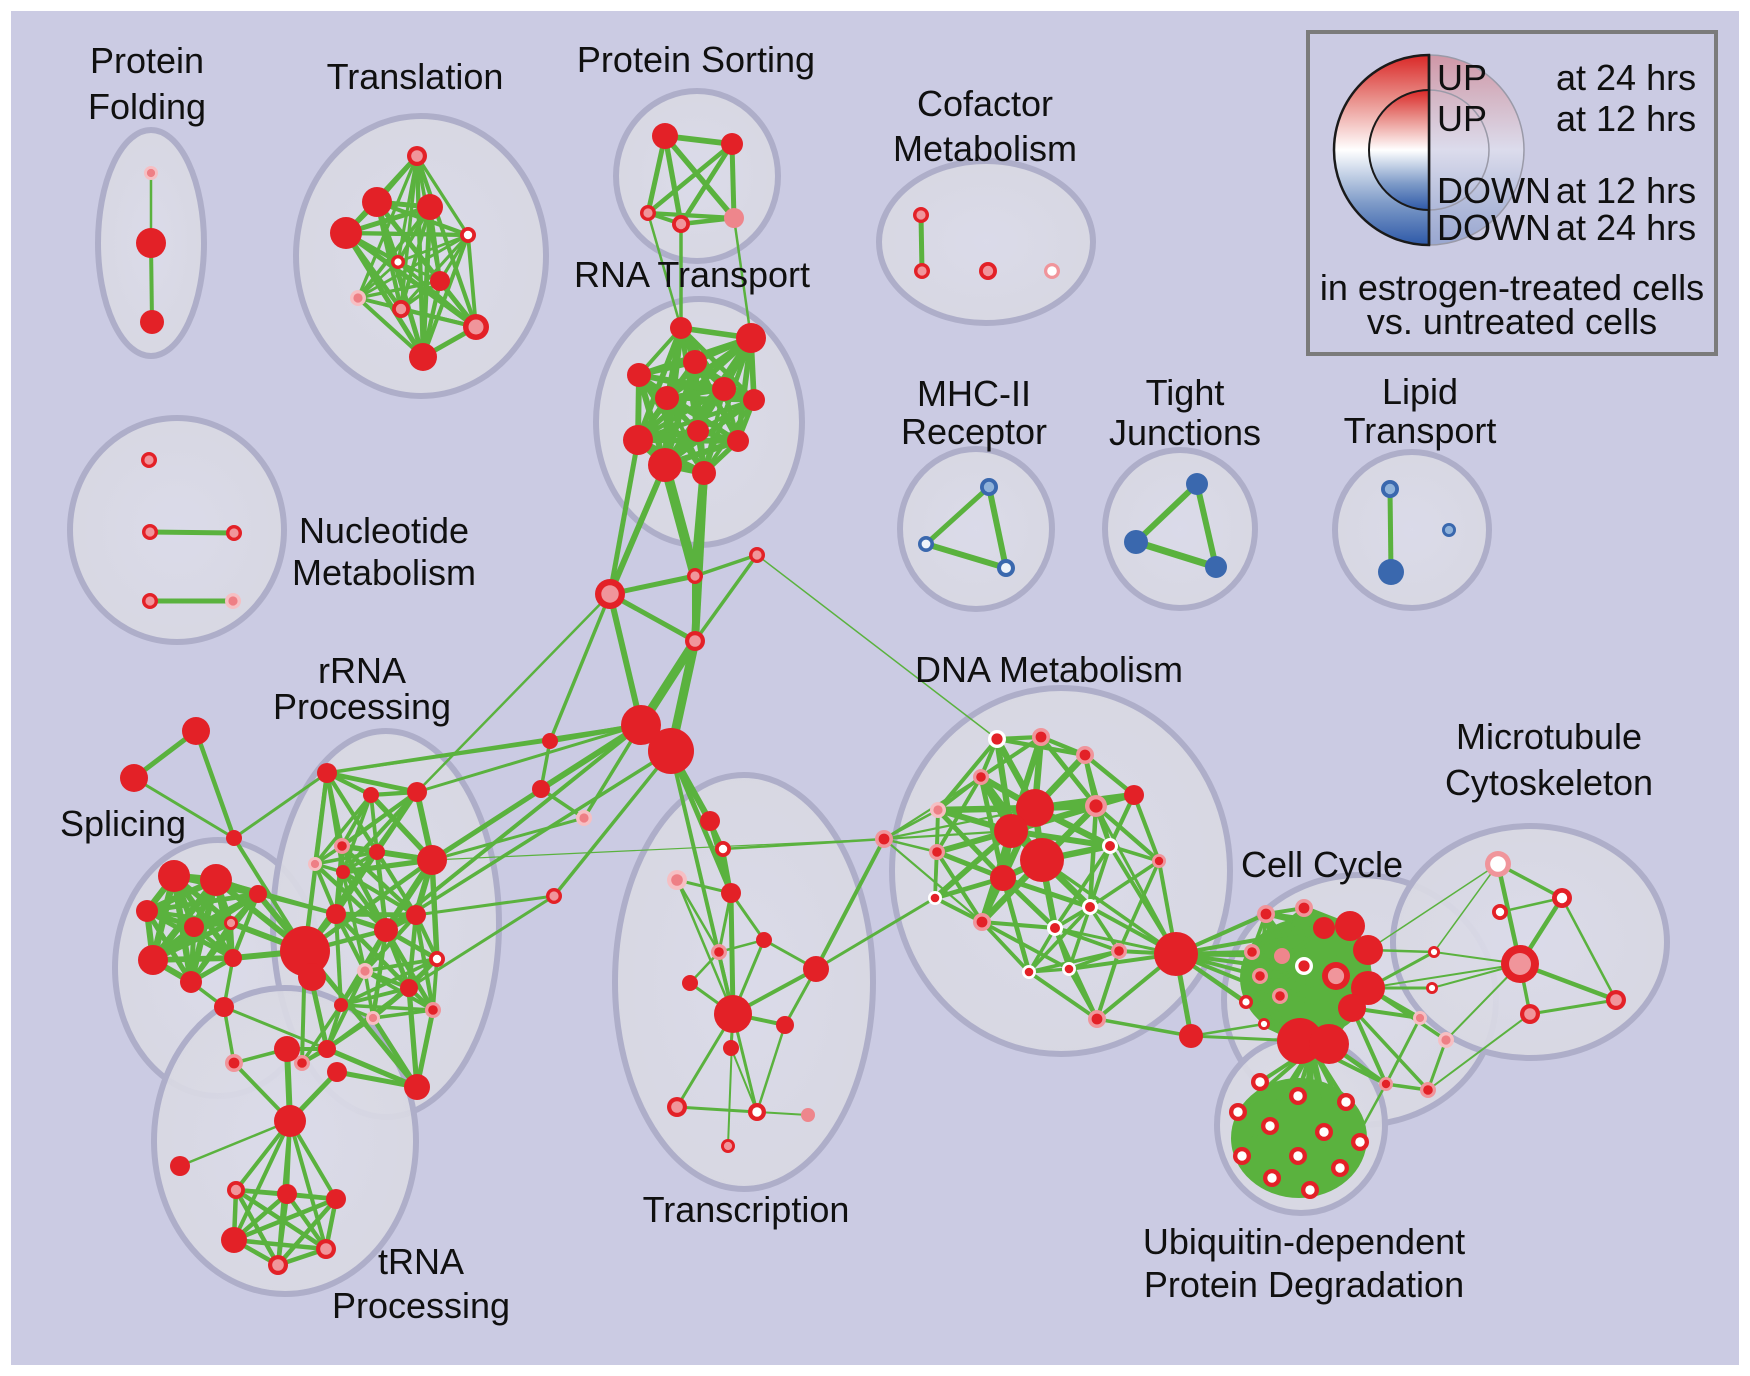 The height and width of the screenshot is (1376, 1750). Describe the element at coordinates (1420, 391) in the screenshot. I see `svg-text: Lipid` at that location.